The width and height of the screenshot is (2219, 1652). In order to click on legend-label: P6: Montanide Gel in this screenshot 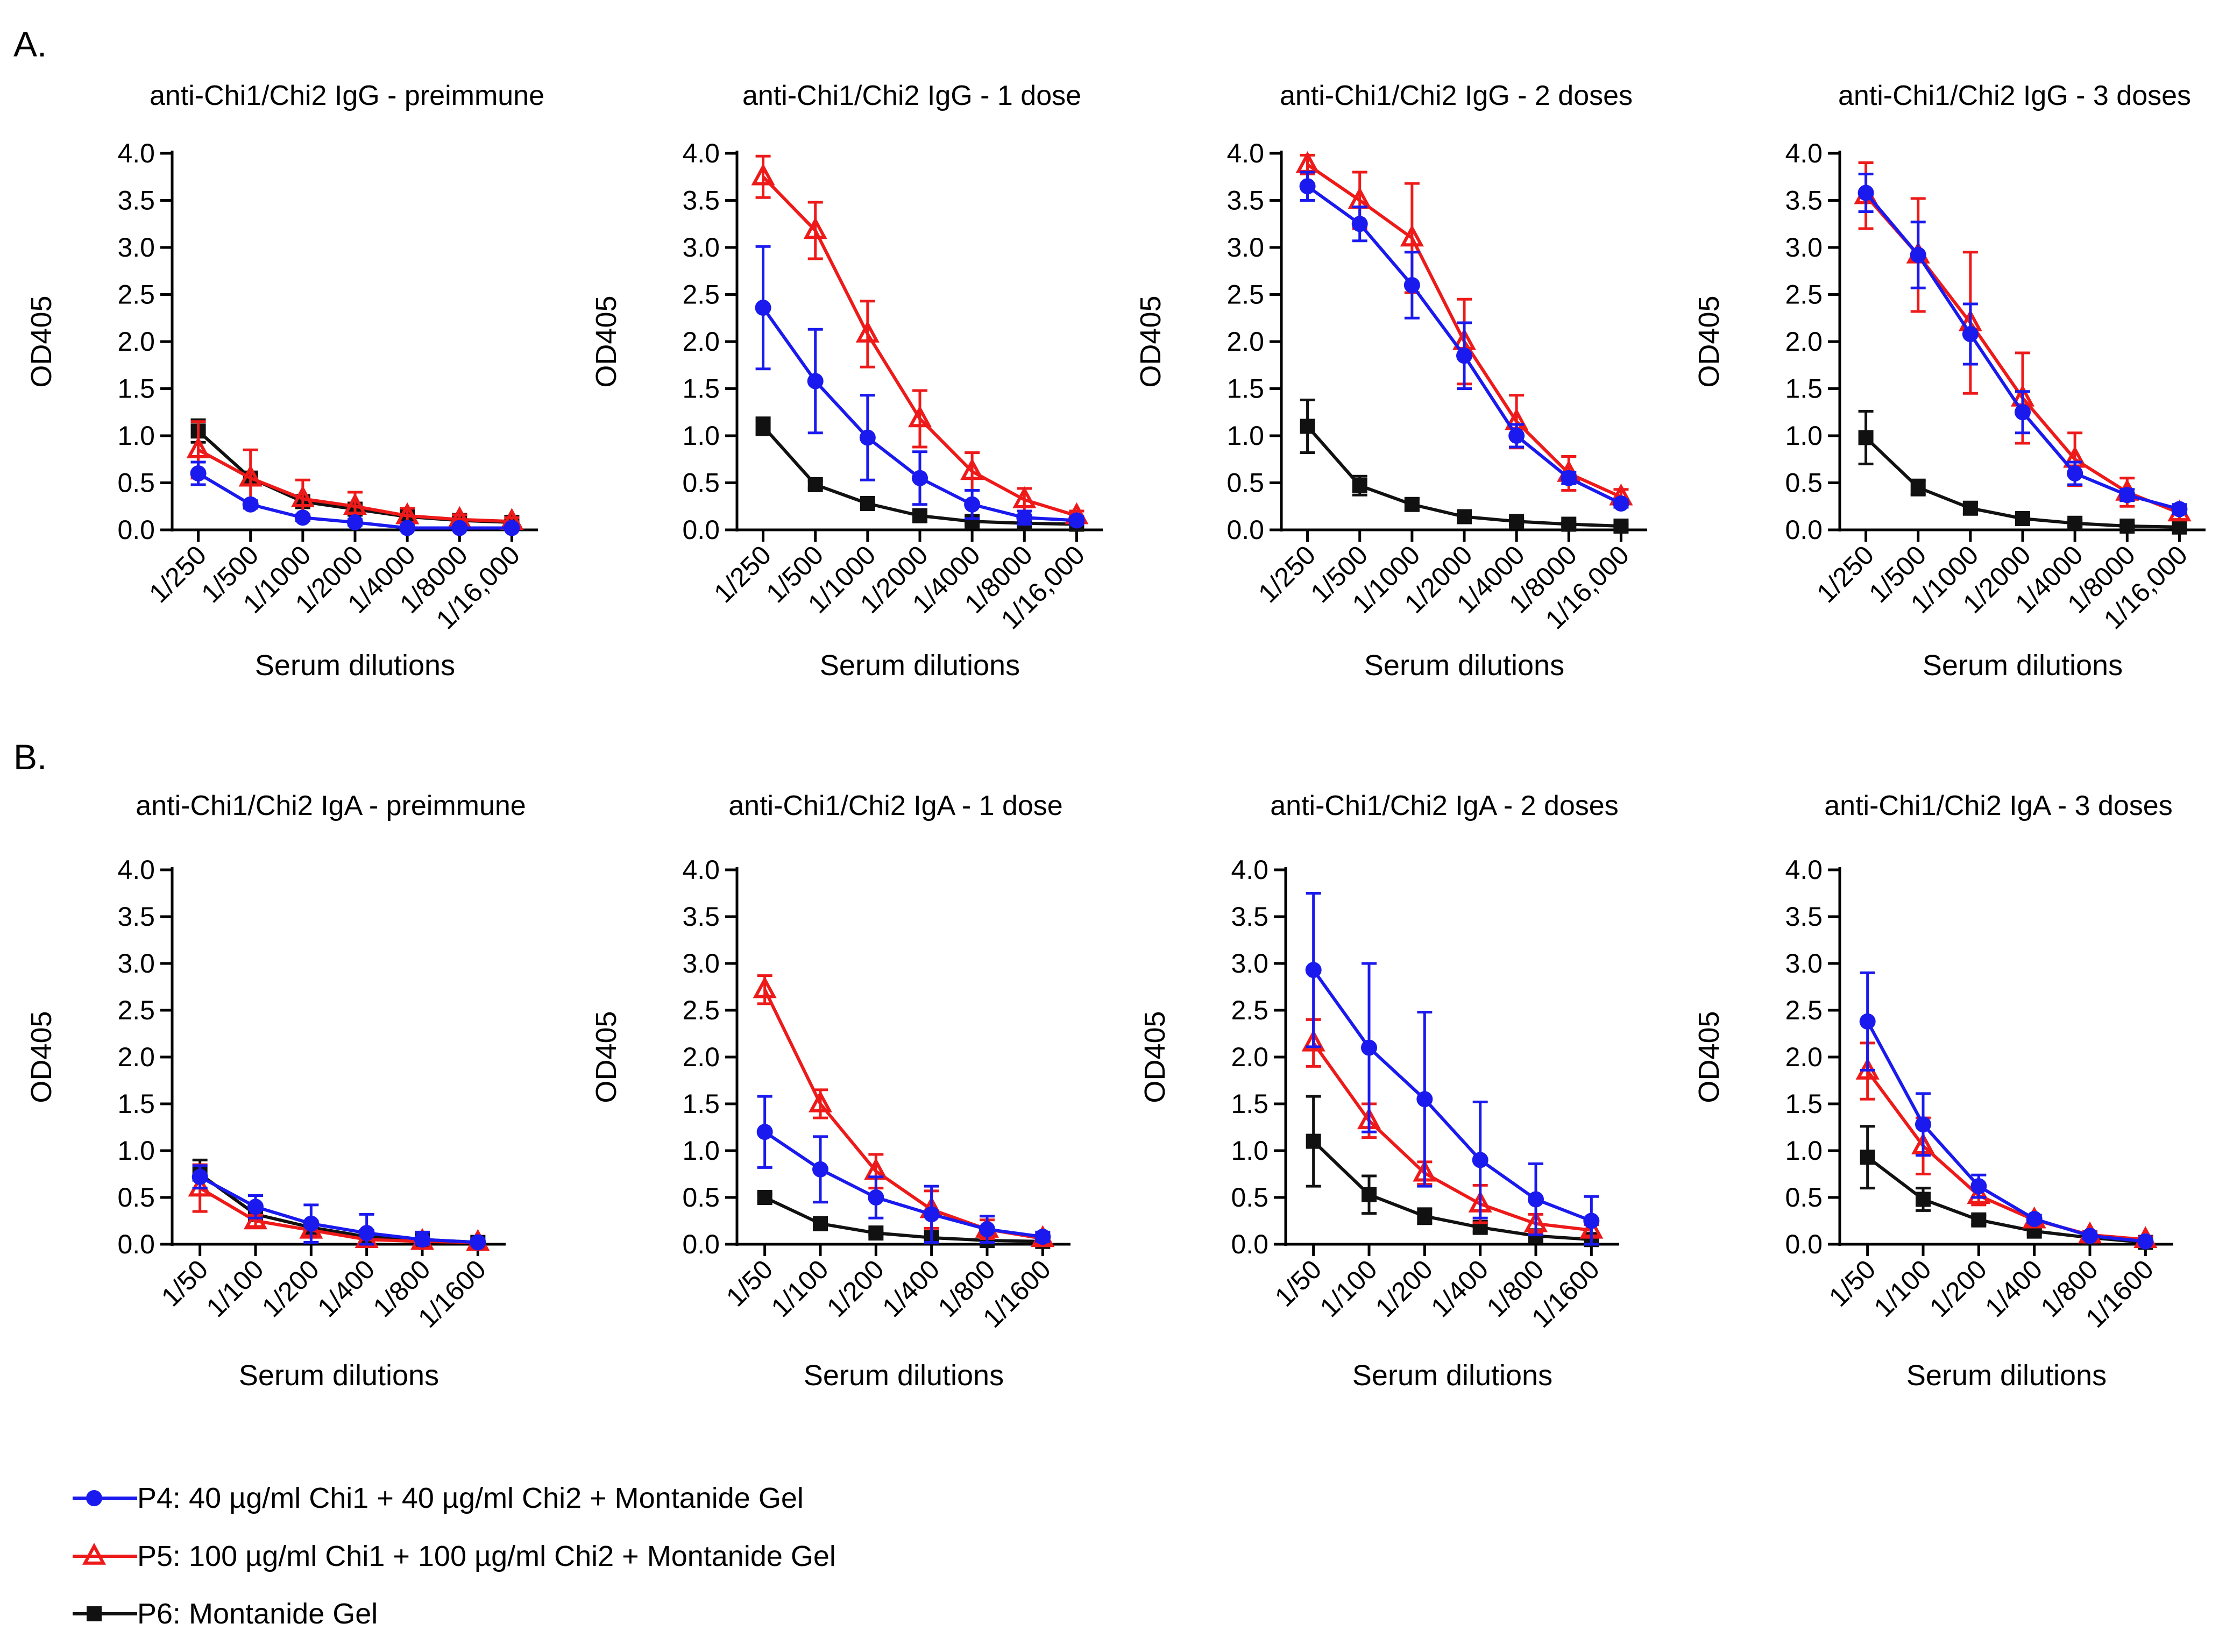, I will do `click(257, 1614)`.